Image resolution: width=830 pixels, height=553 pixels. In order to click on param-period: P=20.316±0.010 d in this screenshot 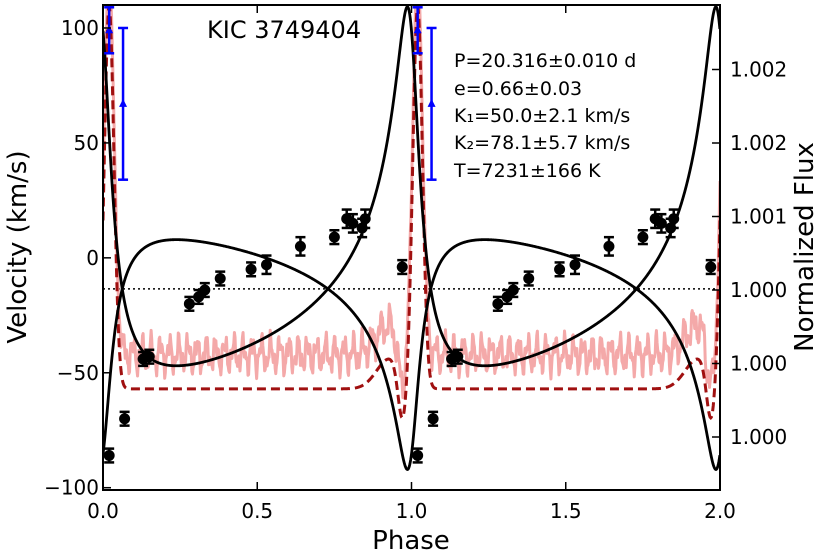, I will do `click(545, 61)`.